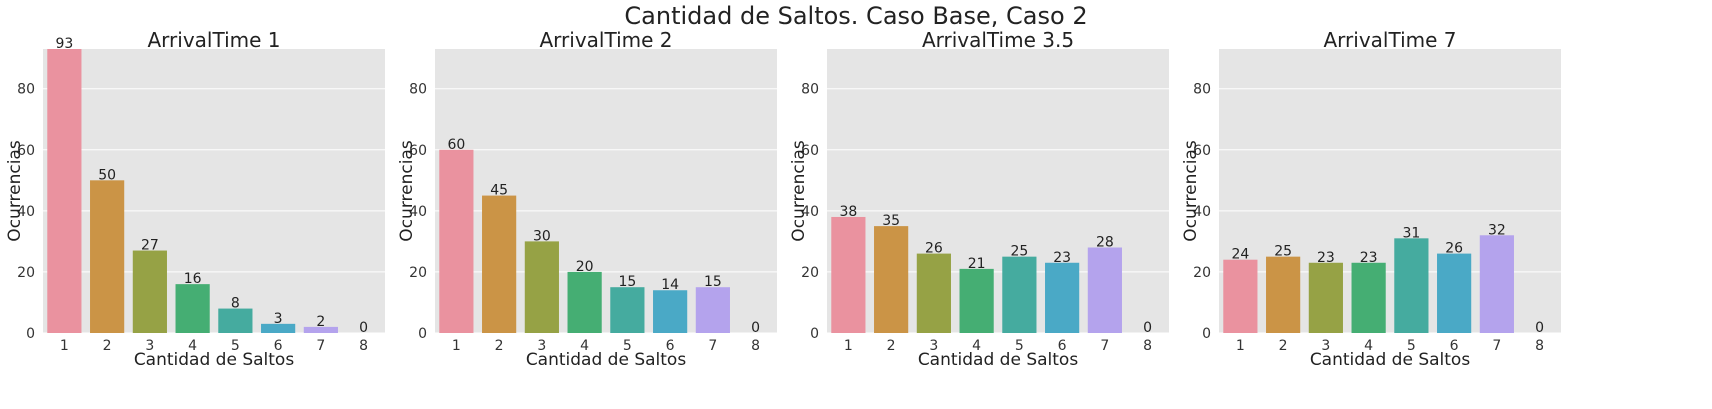  Describe the element at coordinates (1240, 255) in the screenshot. I see `data-label: 24` at that location.